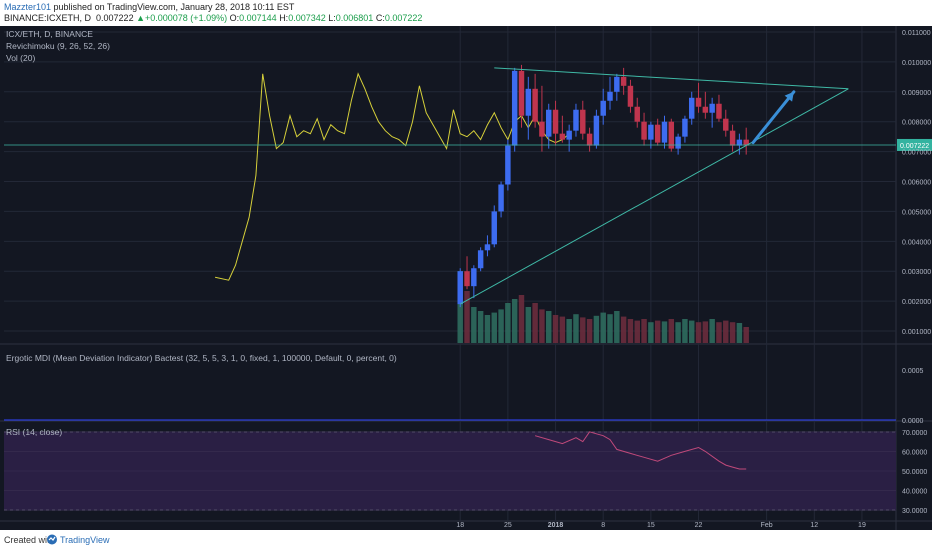 This screenshot has height=550, width=932. Describe the element at coordinates (916, 212) in the screenshot. I see `price-tick-label: 0.005000` at that location.